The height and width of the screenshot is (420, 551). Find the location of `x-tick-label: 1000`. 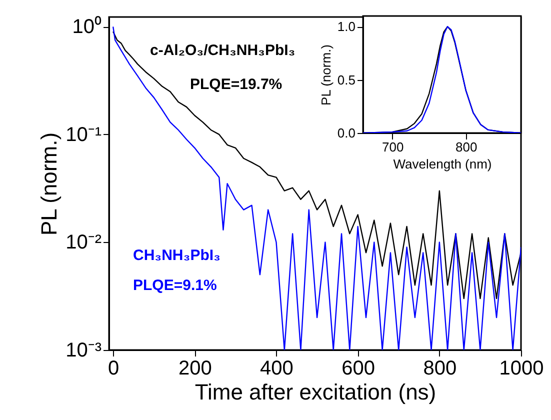

x-tick-label: 1000 is located at coordinates (521, 369).